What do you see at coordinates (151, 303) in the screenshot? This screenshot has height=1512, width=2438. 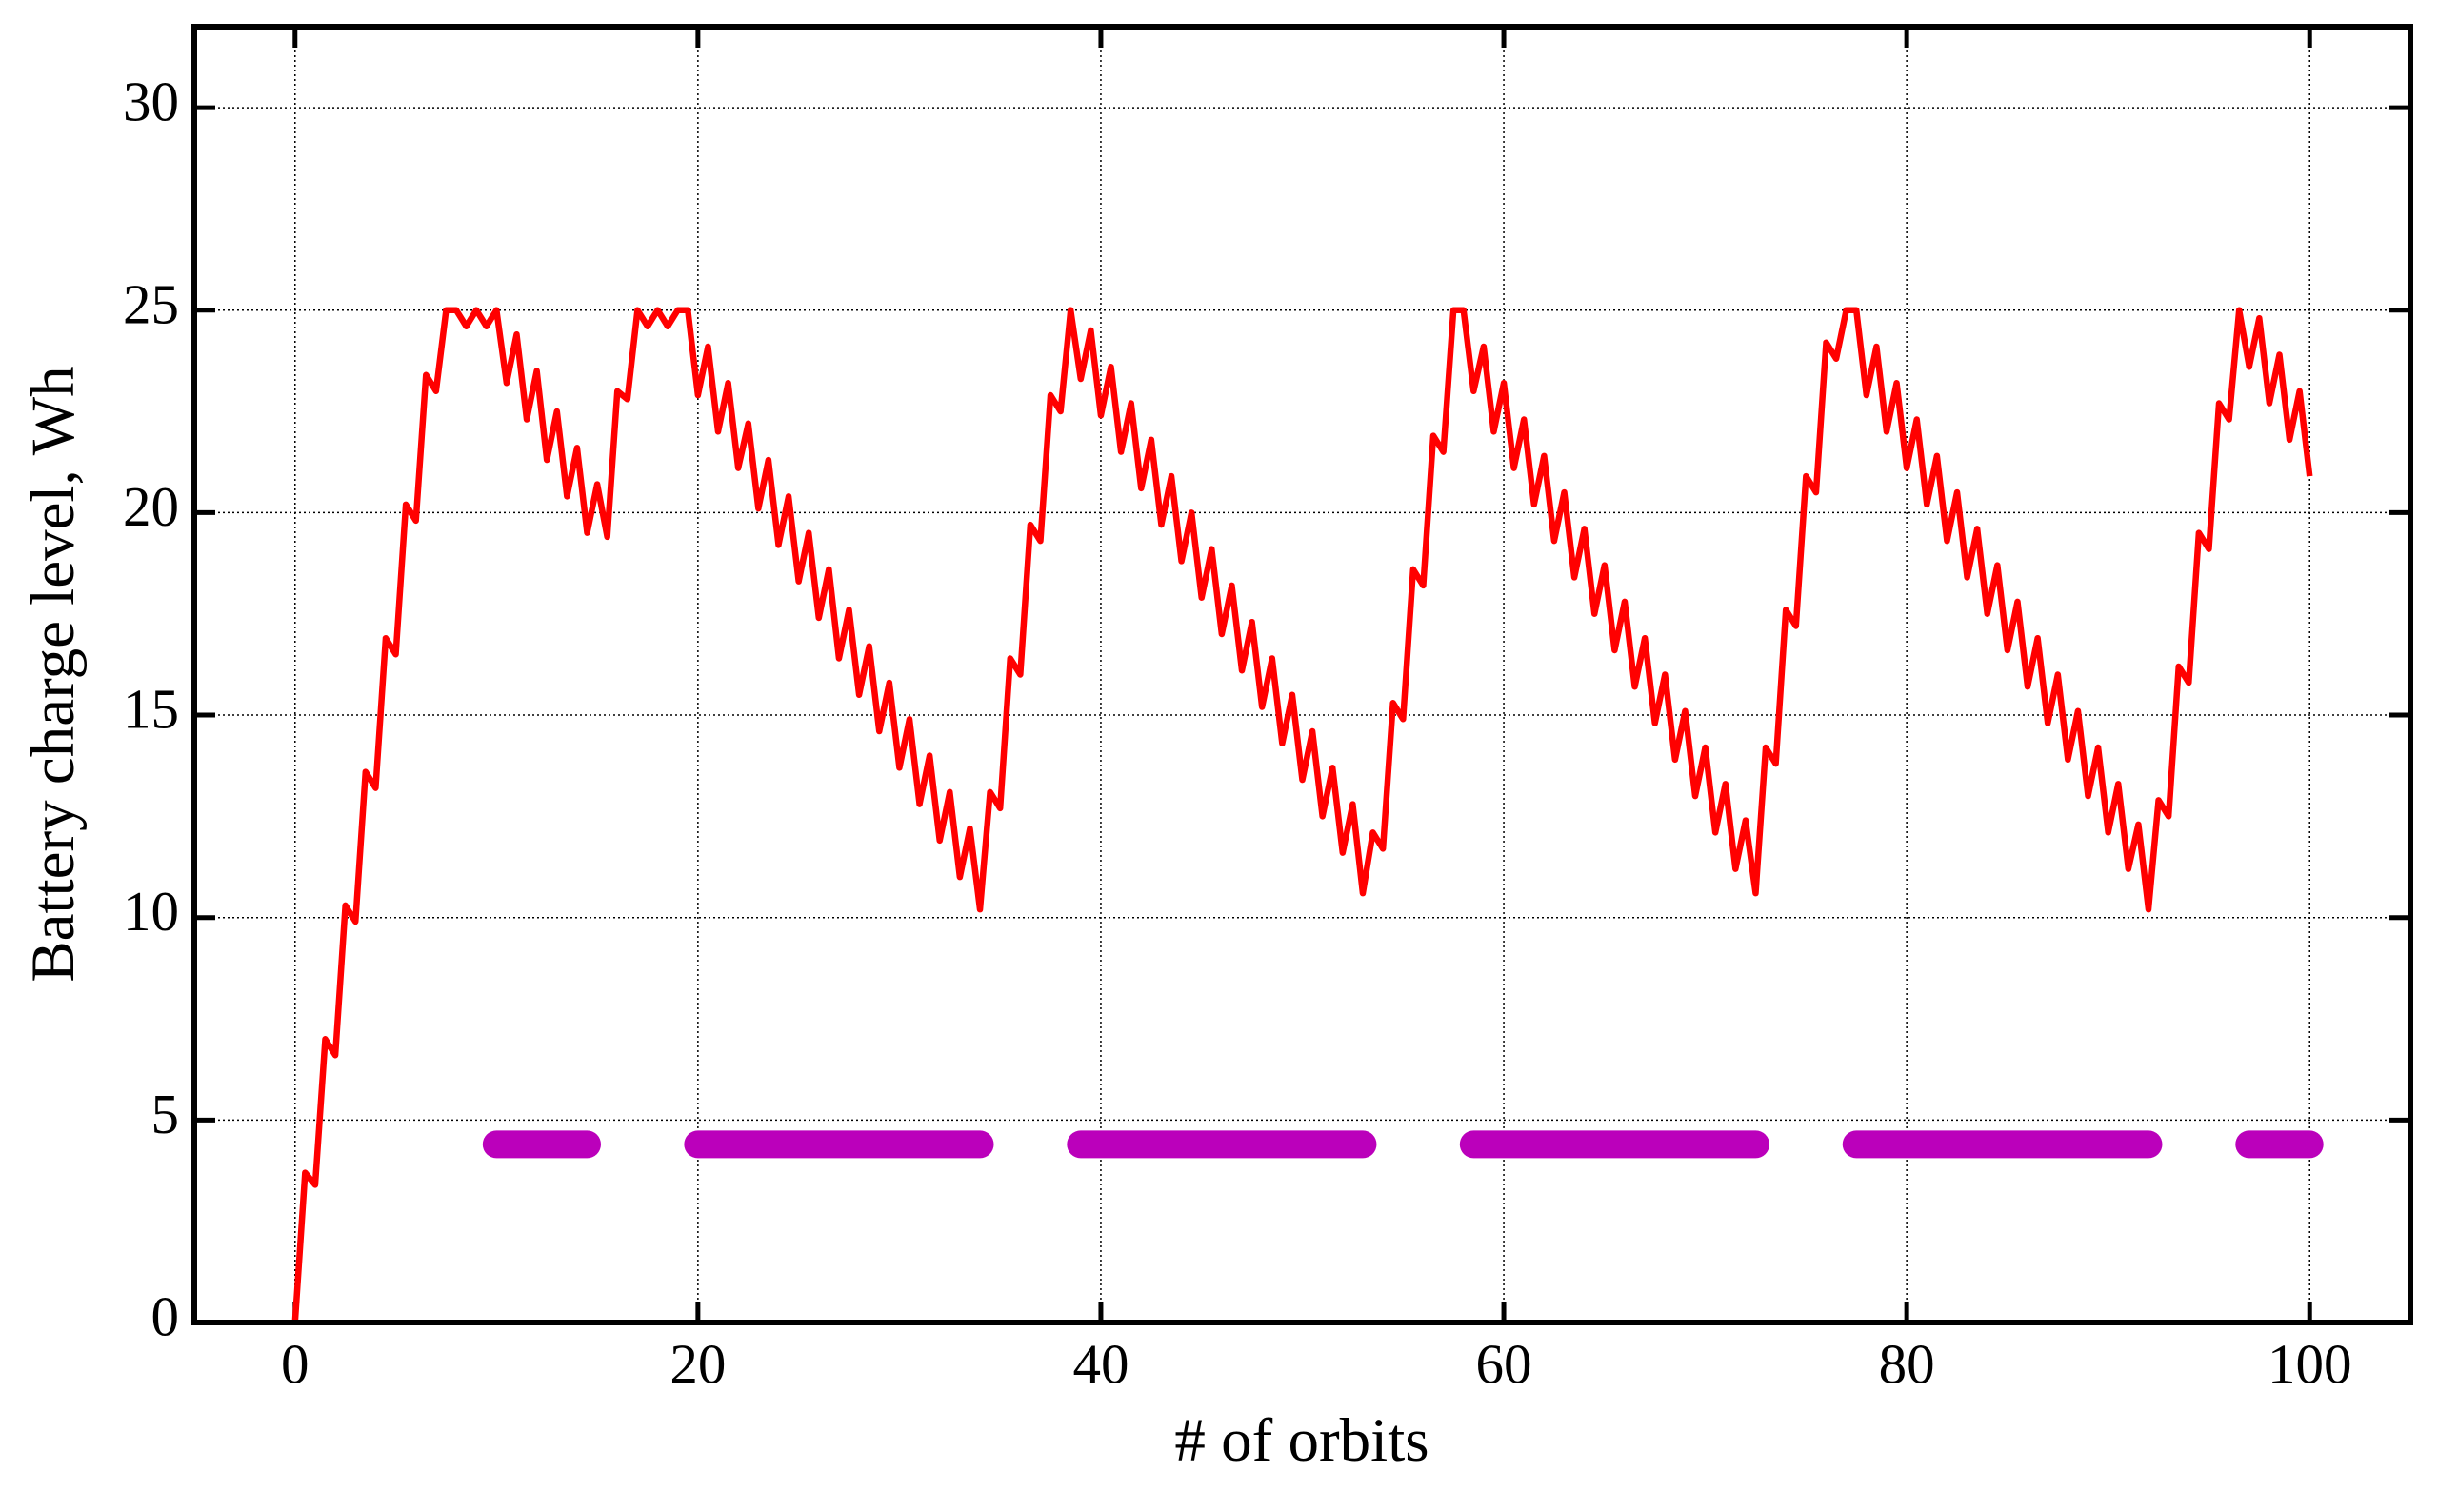 I see `y-tick-label: 25` at bounding box center [151, 303].